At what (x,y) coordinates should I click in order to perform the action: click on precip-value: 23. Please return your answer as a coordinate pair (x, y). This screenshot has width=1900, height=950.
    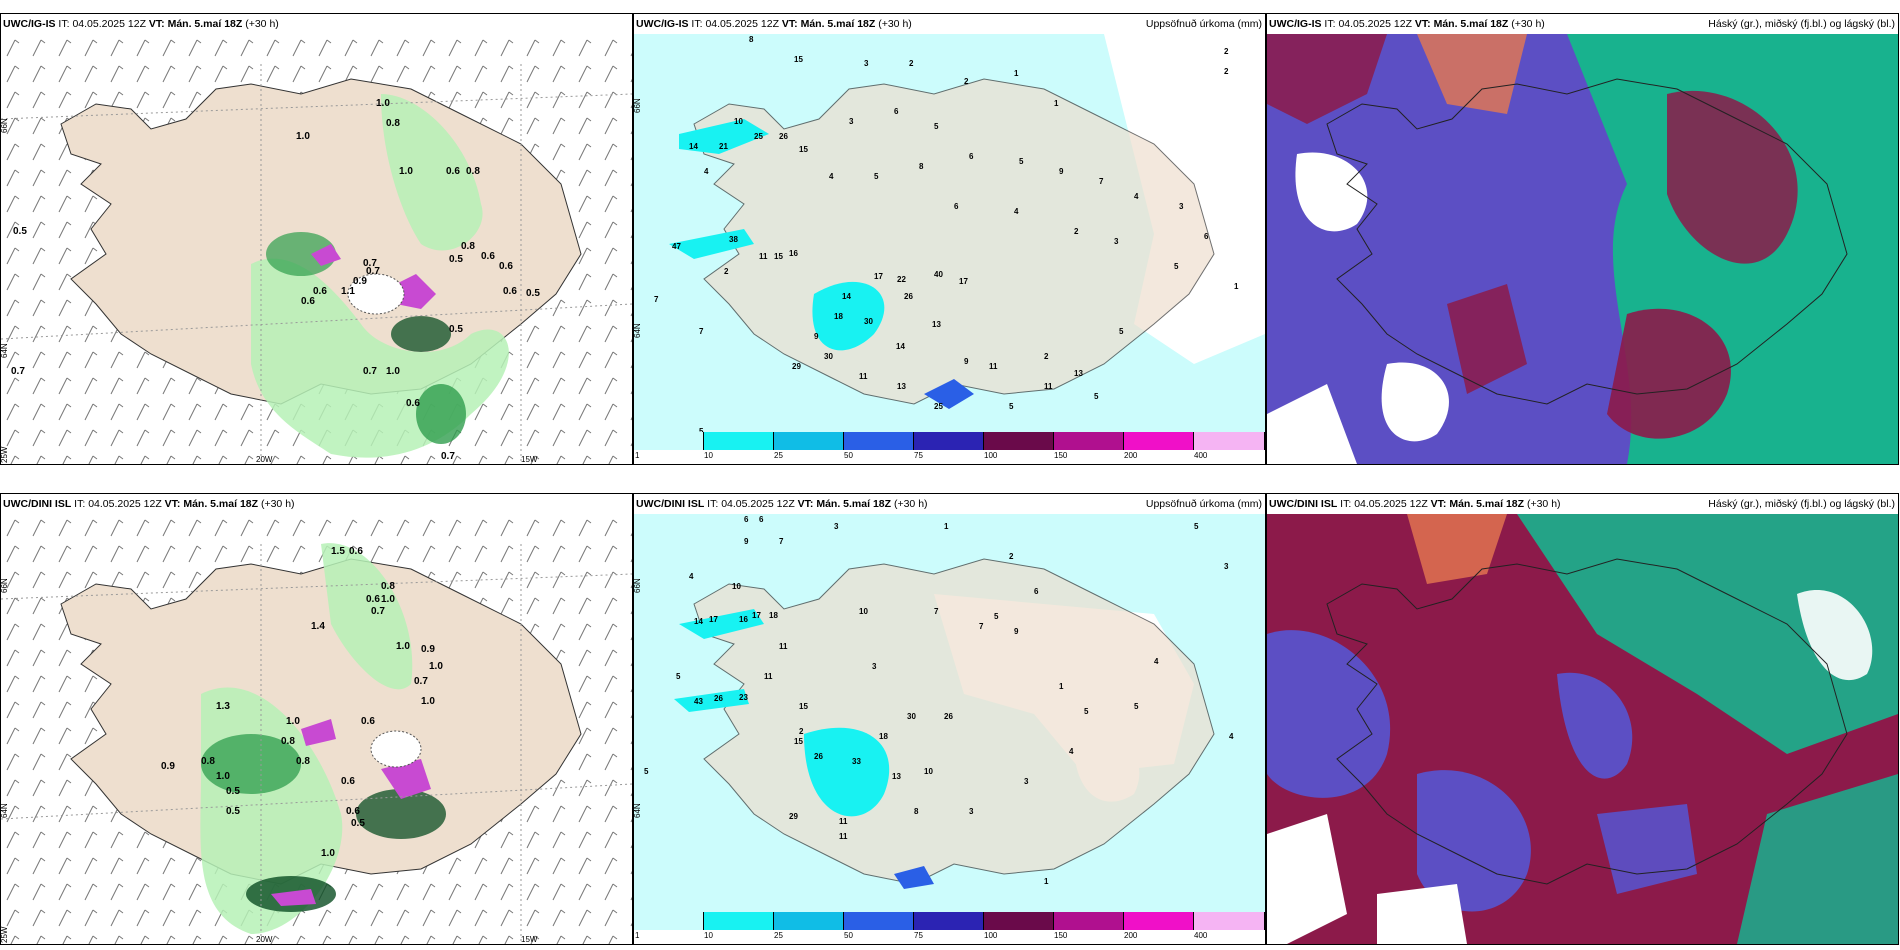
    Looking at the image, I should click on (743, 697).